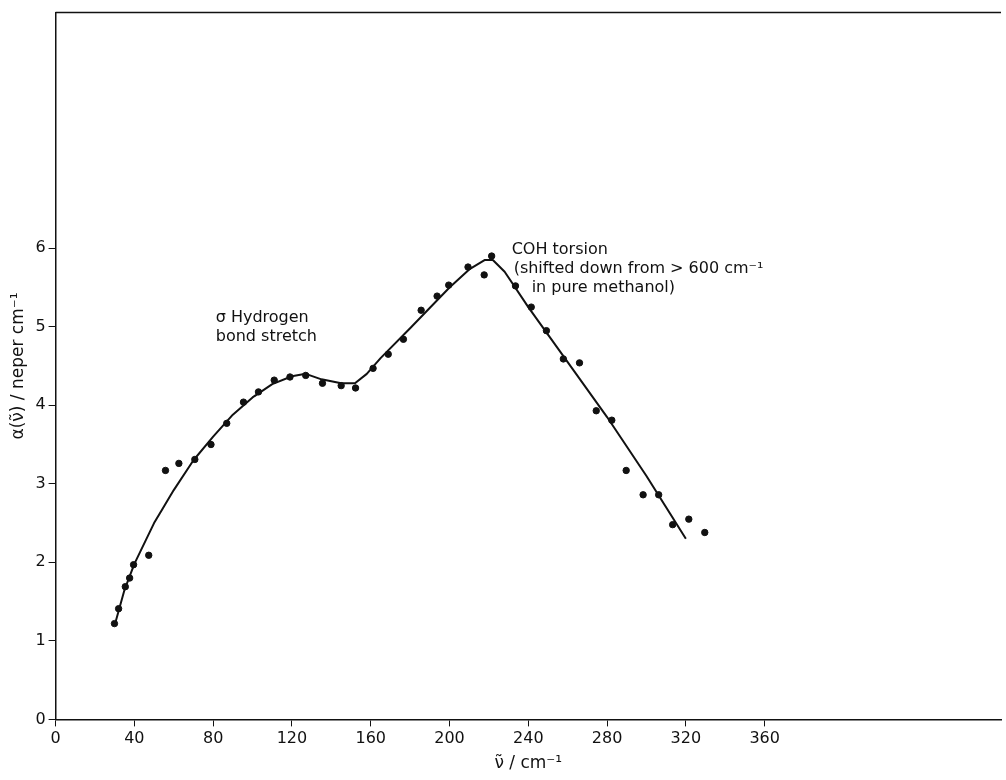  Describe the element at coordinates (55, 738) in the screenshot. I see `x-tick-label: 0` at that location.